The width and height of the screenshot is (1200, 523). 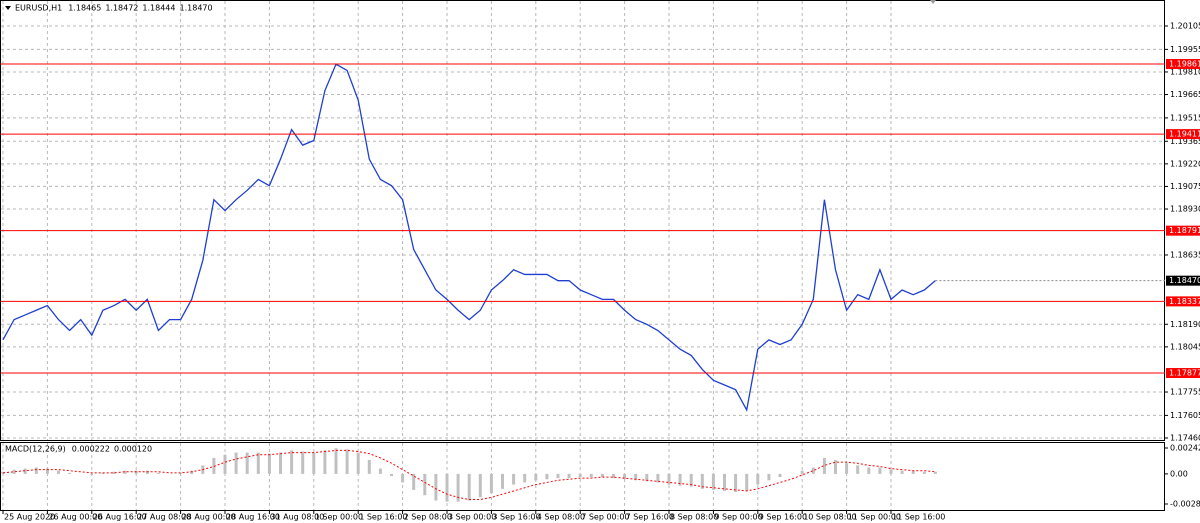 I want to click on last-price-label: 1.18470, so click(x=1184, y=280).